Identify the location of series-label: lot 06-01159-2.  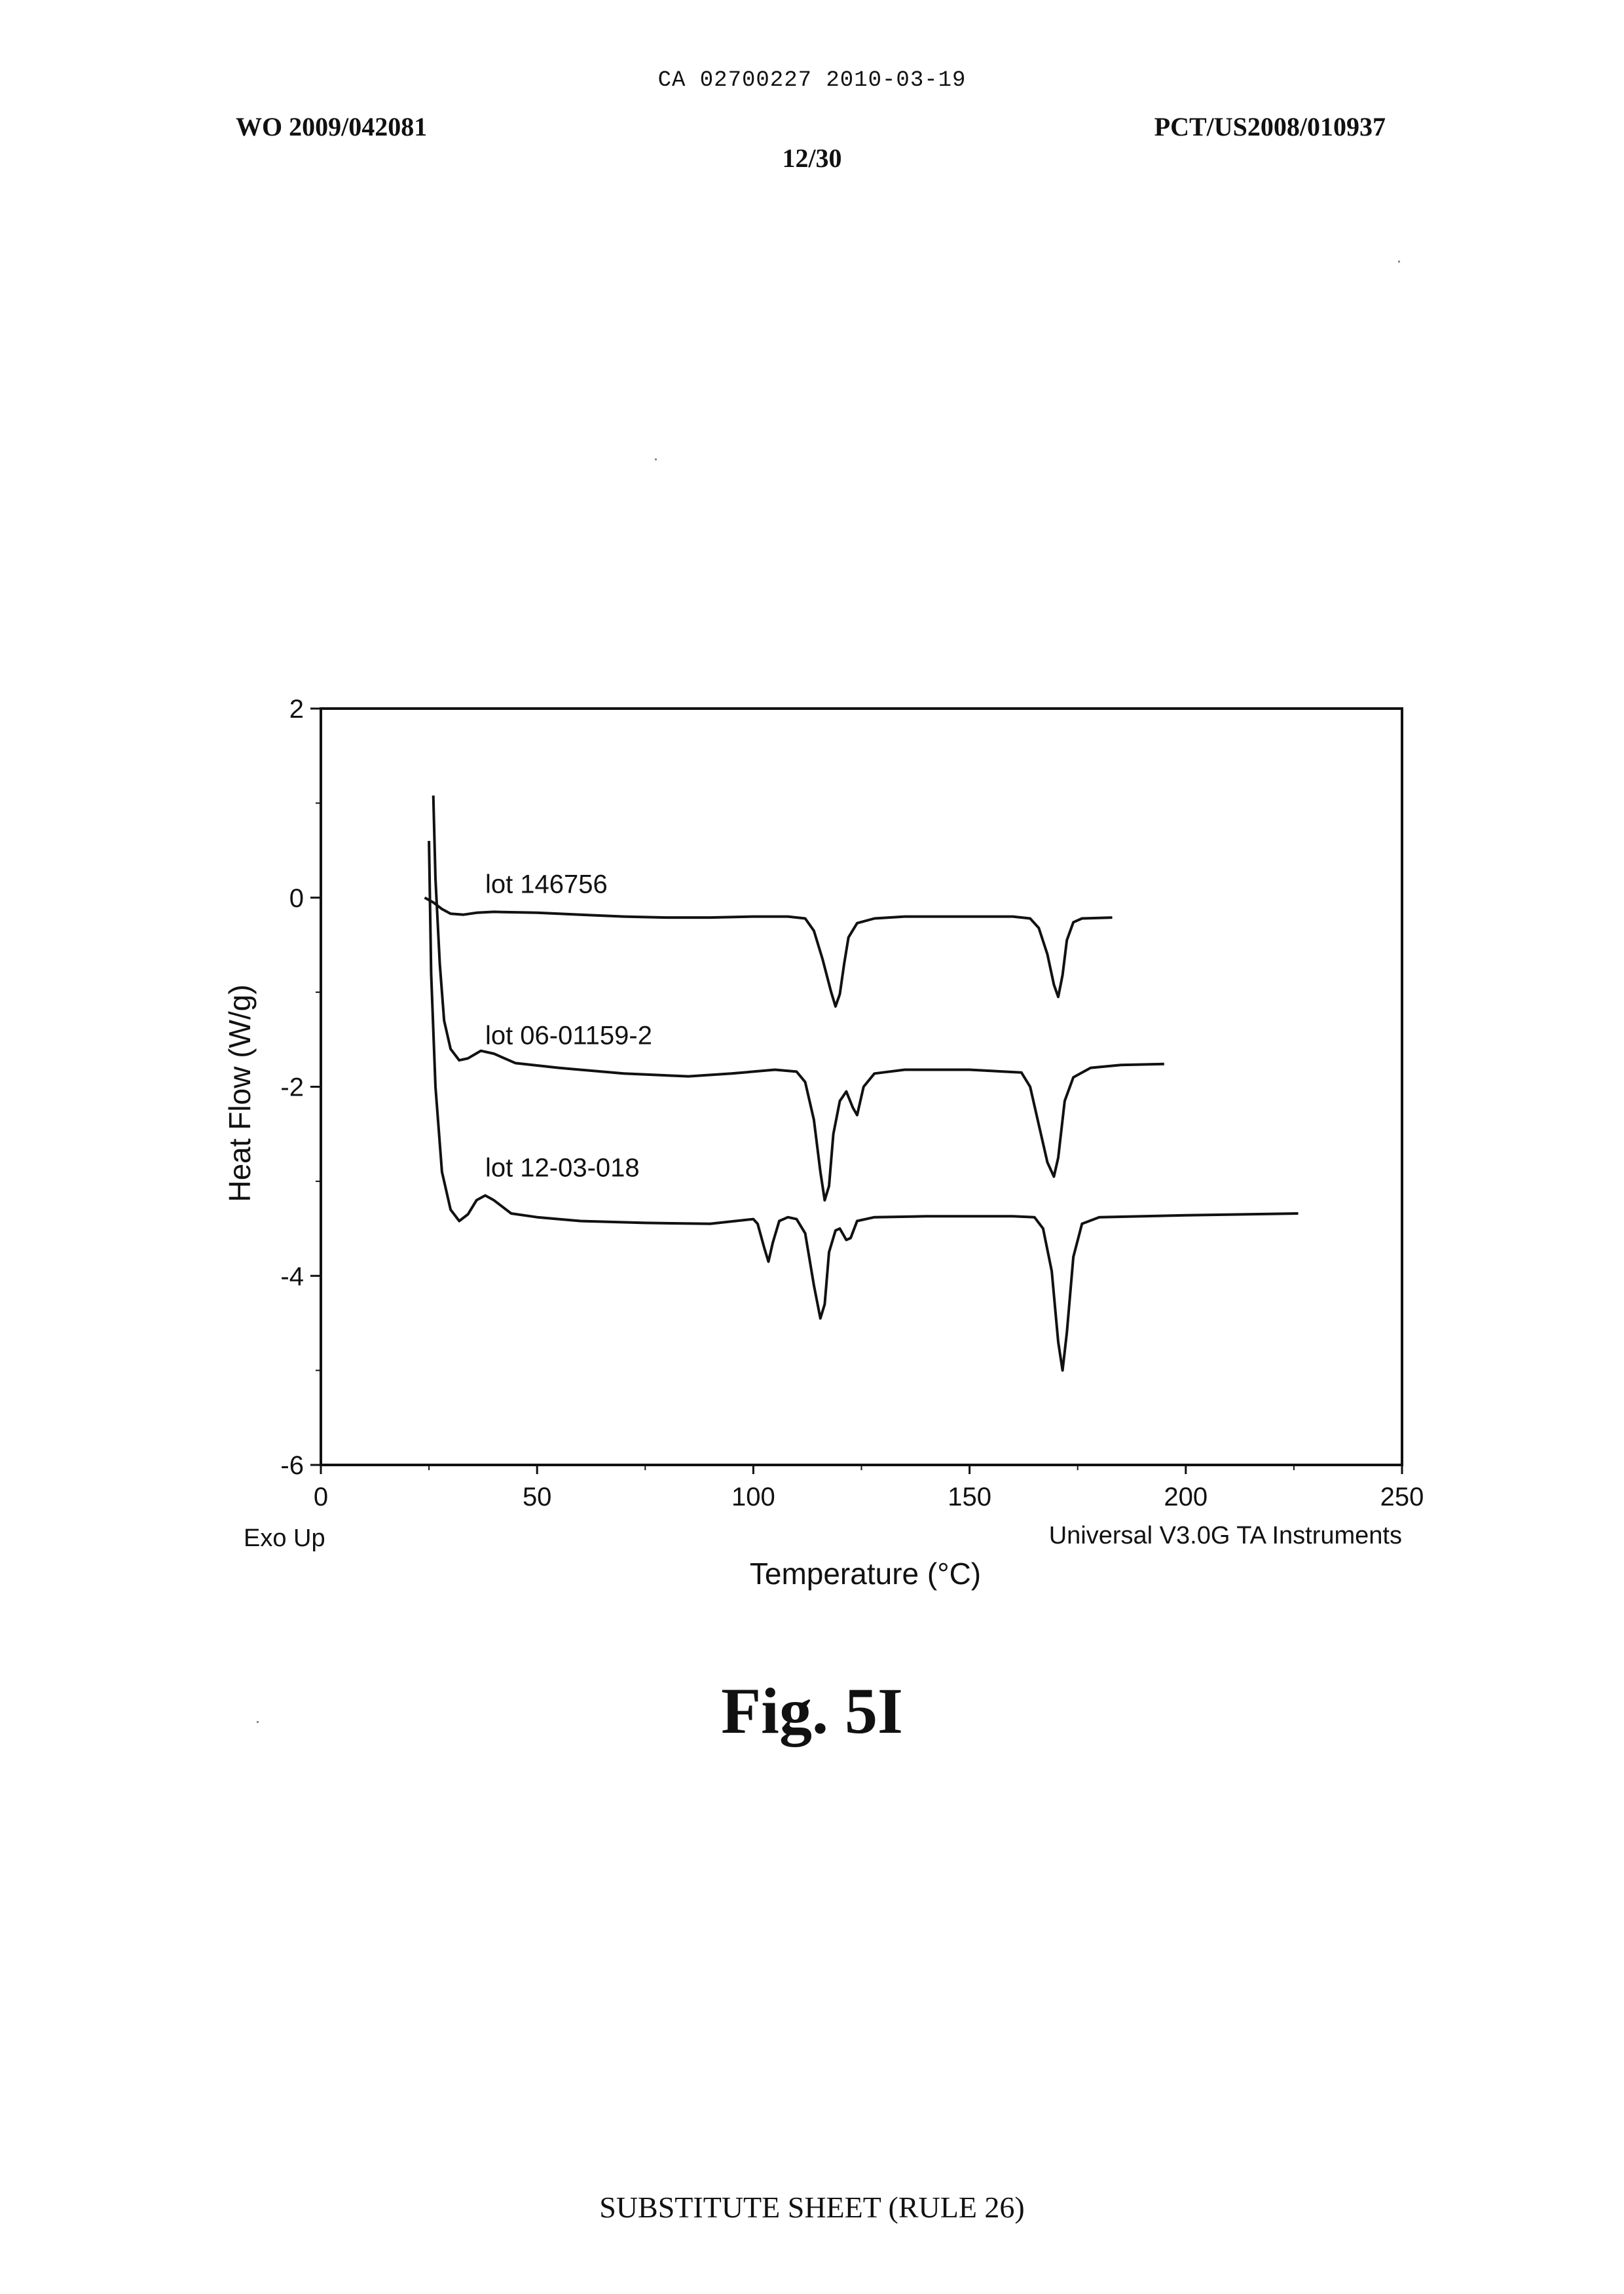
(568, 1036).